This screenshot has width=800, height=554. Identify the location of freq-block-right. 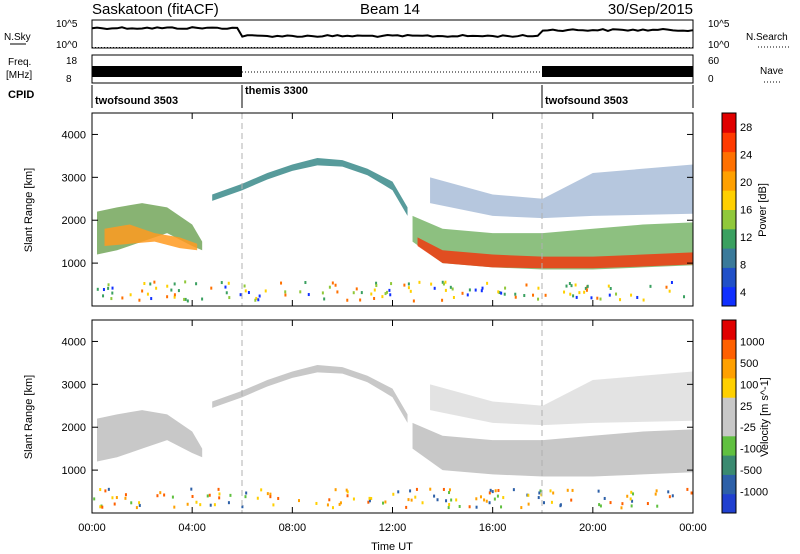
(617, 71).